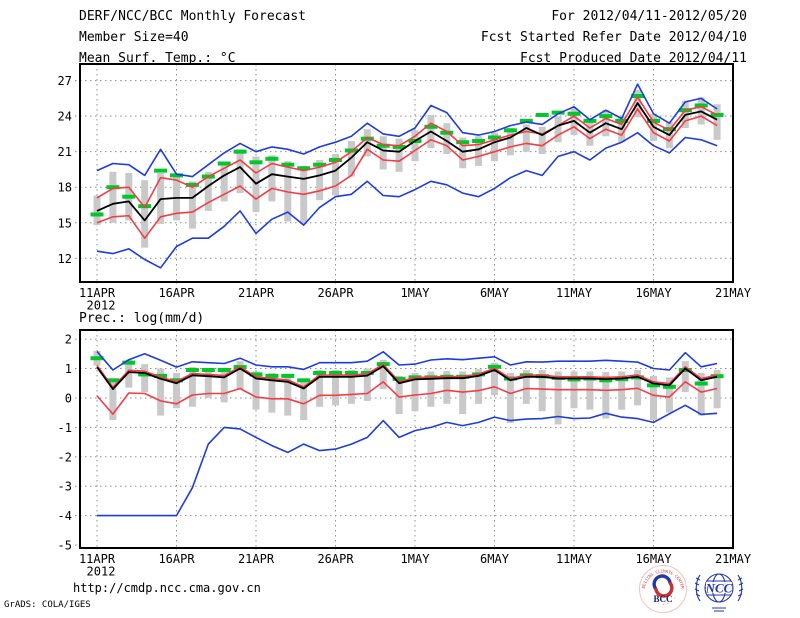 This screenshot has width=800, height=618. Describe the element at coordinates (157, 58) in the screenshot. I see `temperature-panel-title: Mean Surf. Temp.: °C` at that location.